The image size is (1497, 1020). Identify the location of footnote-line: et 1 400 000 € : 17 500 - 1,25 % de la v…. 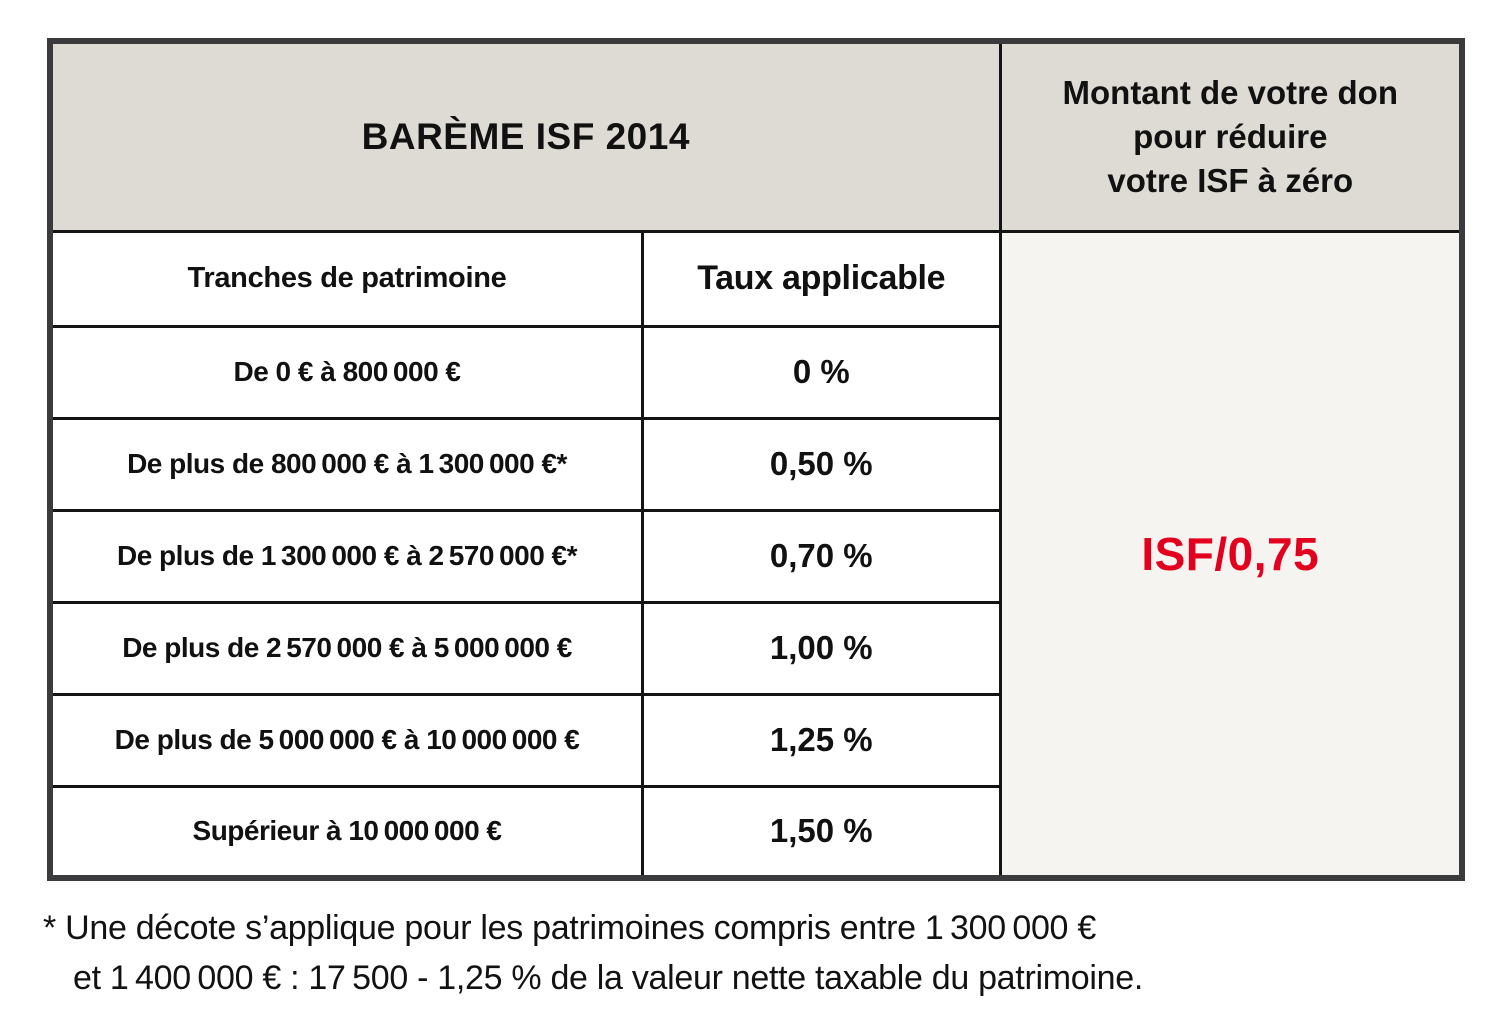
(608, 978).